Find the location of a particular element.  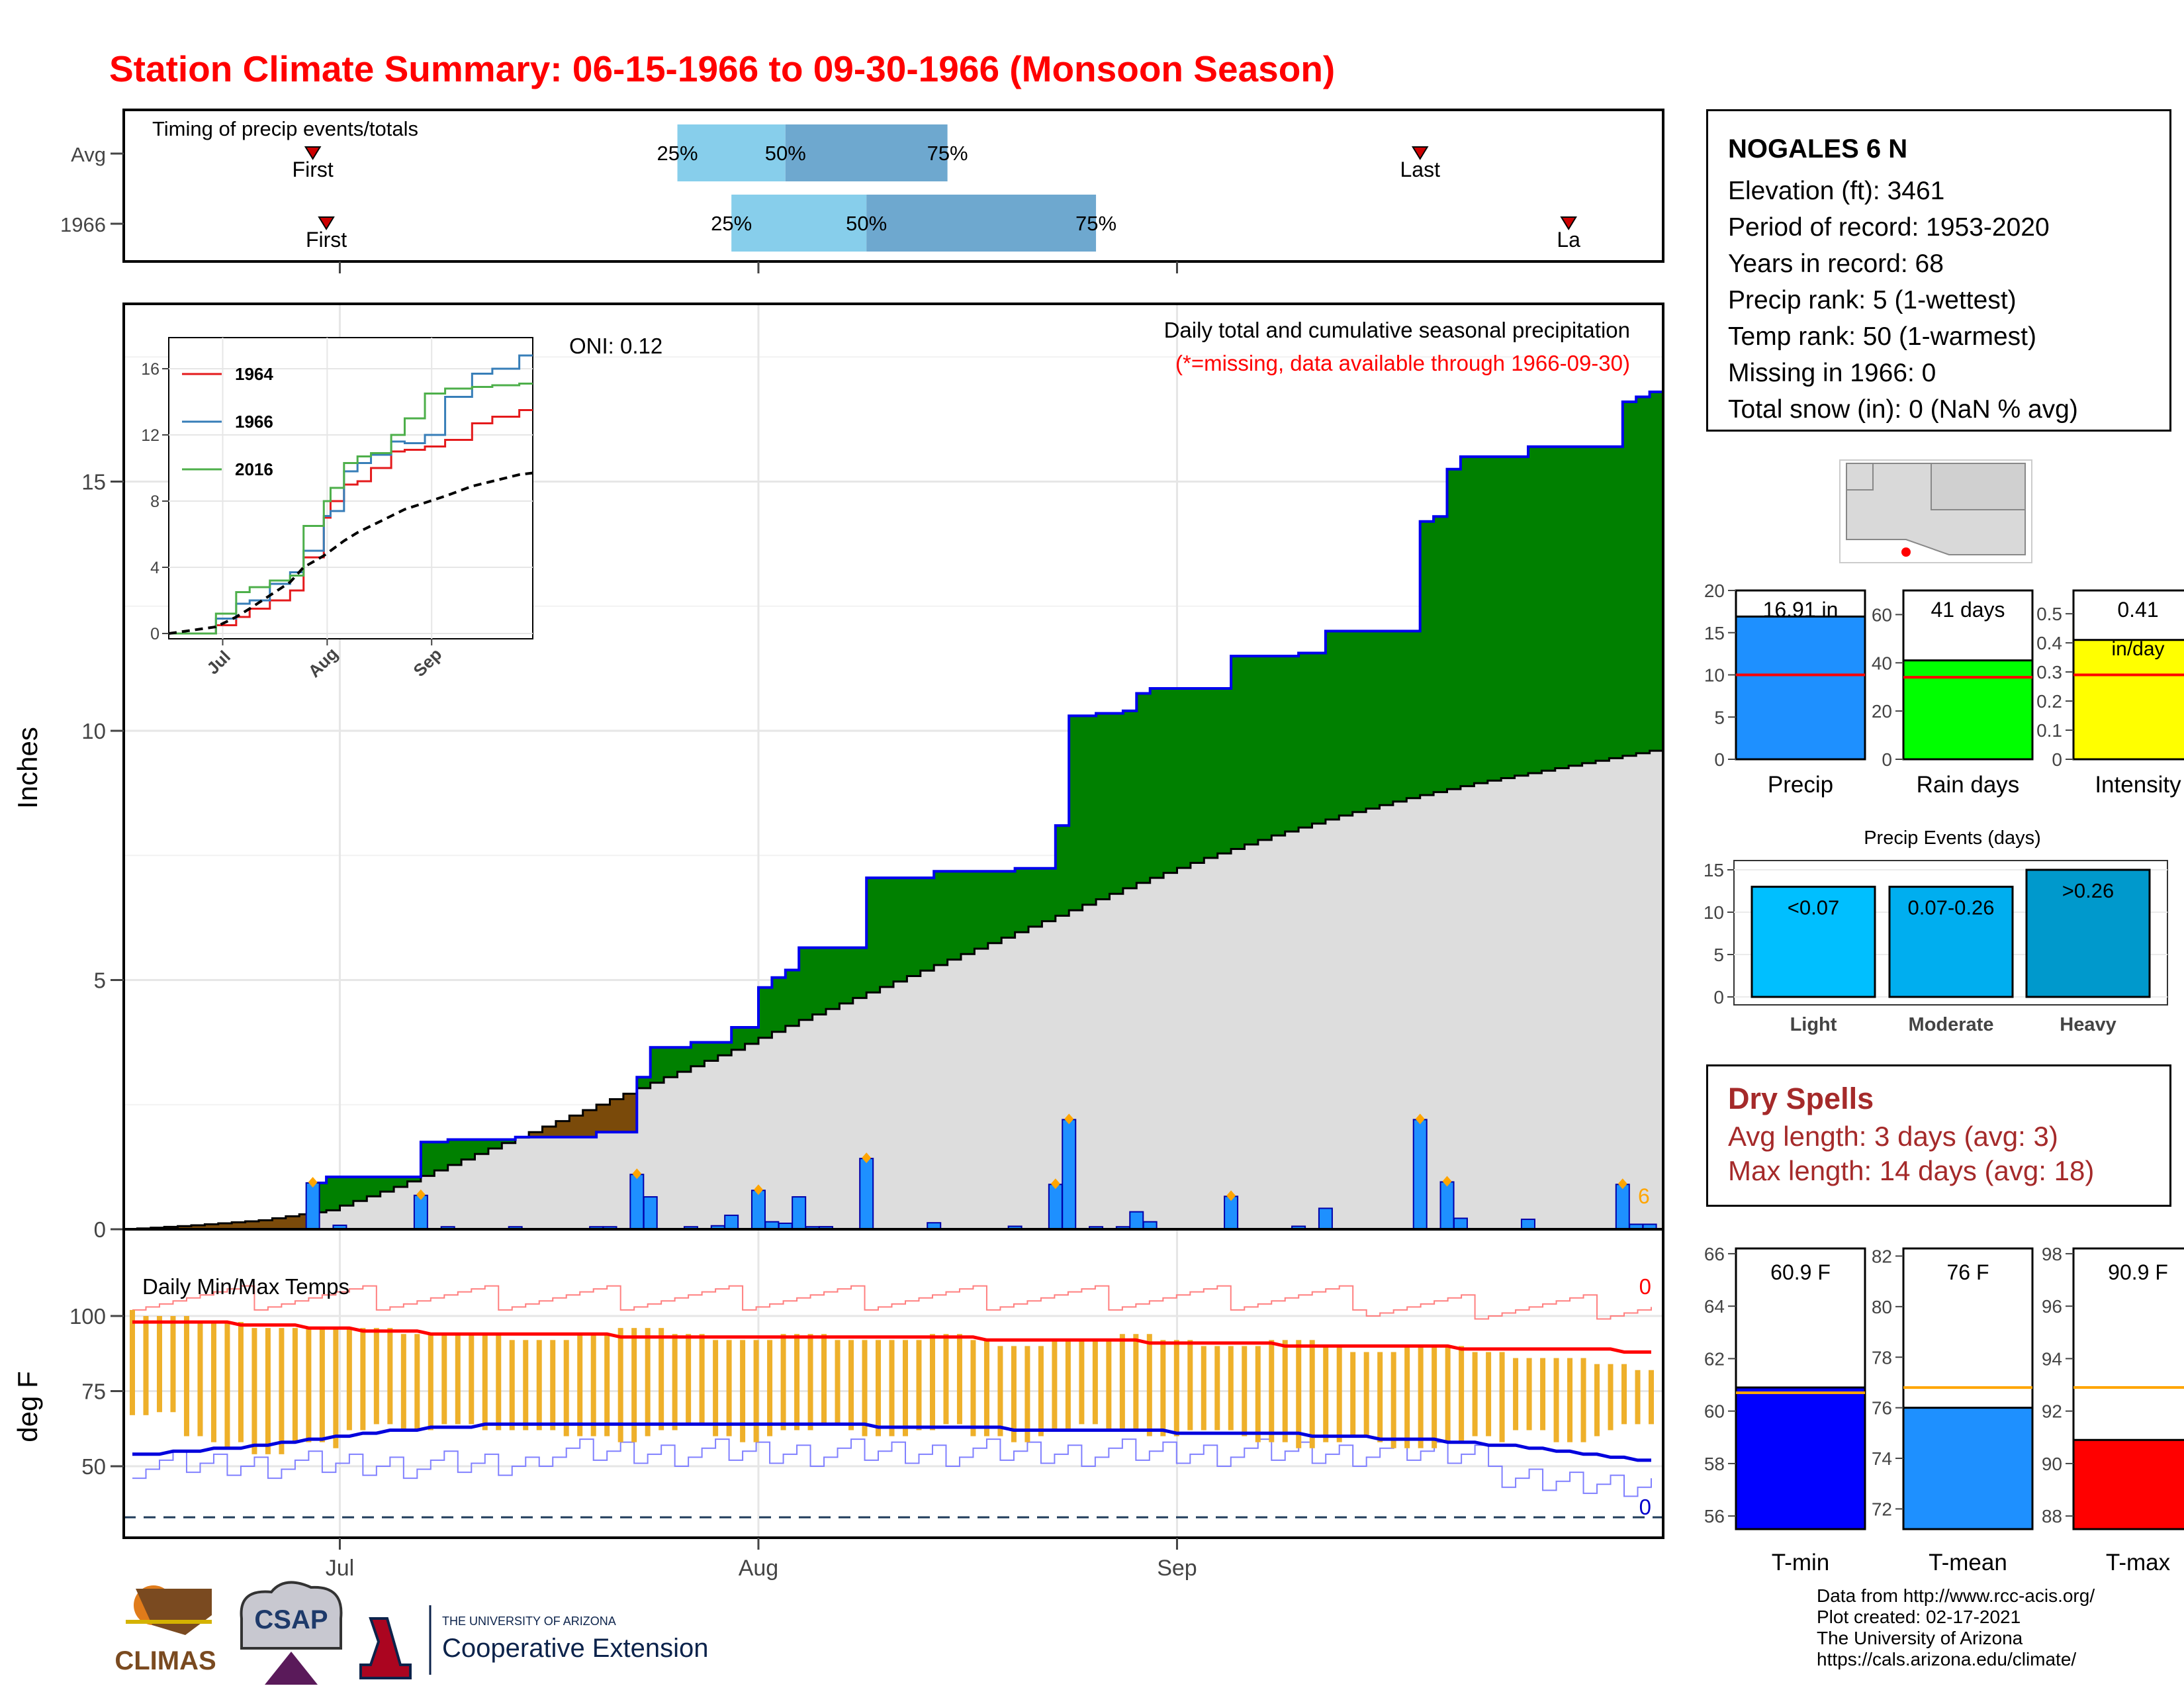

location-map is located at coordinates (1935, 511).